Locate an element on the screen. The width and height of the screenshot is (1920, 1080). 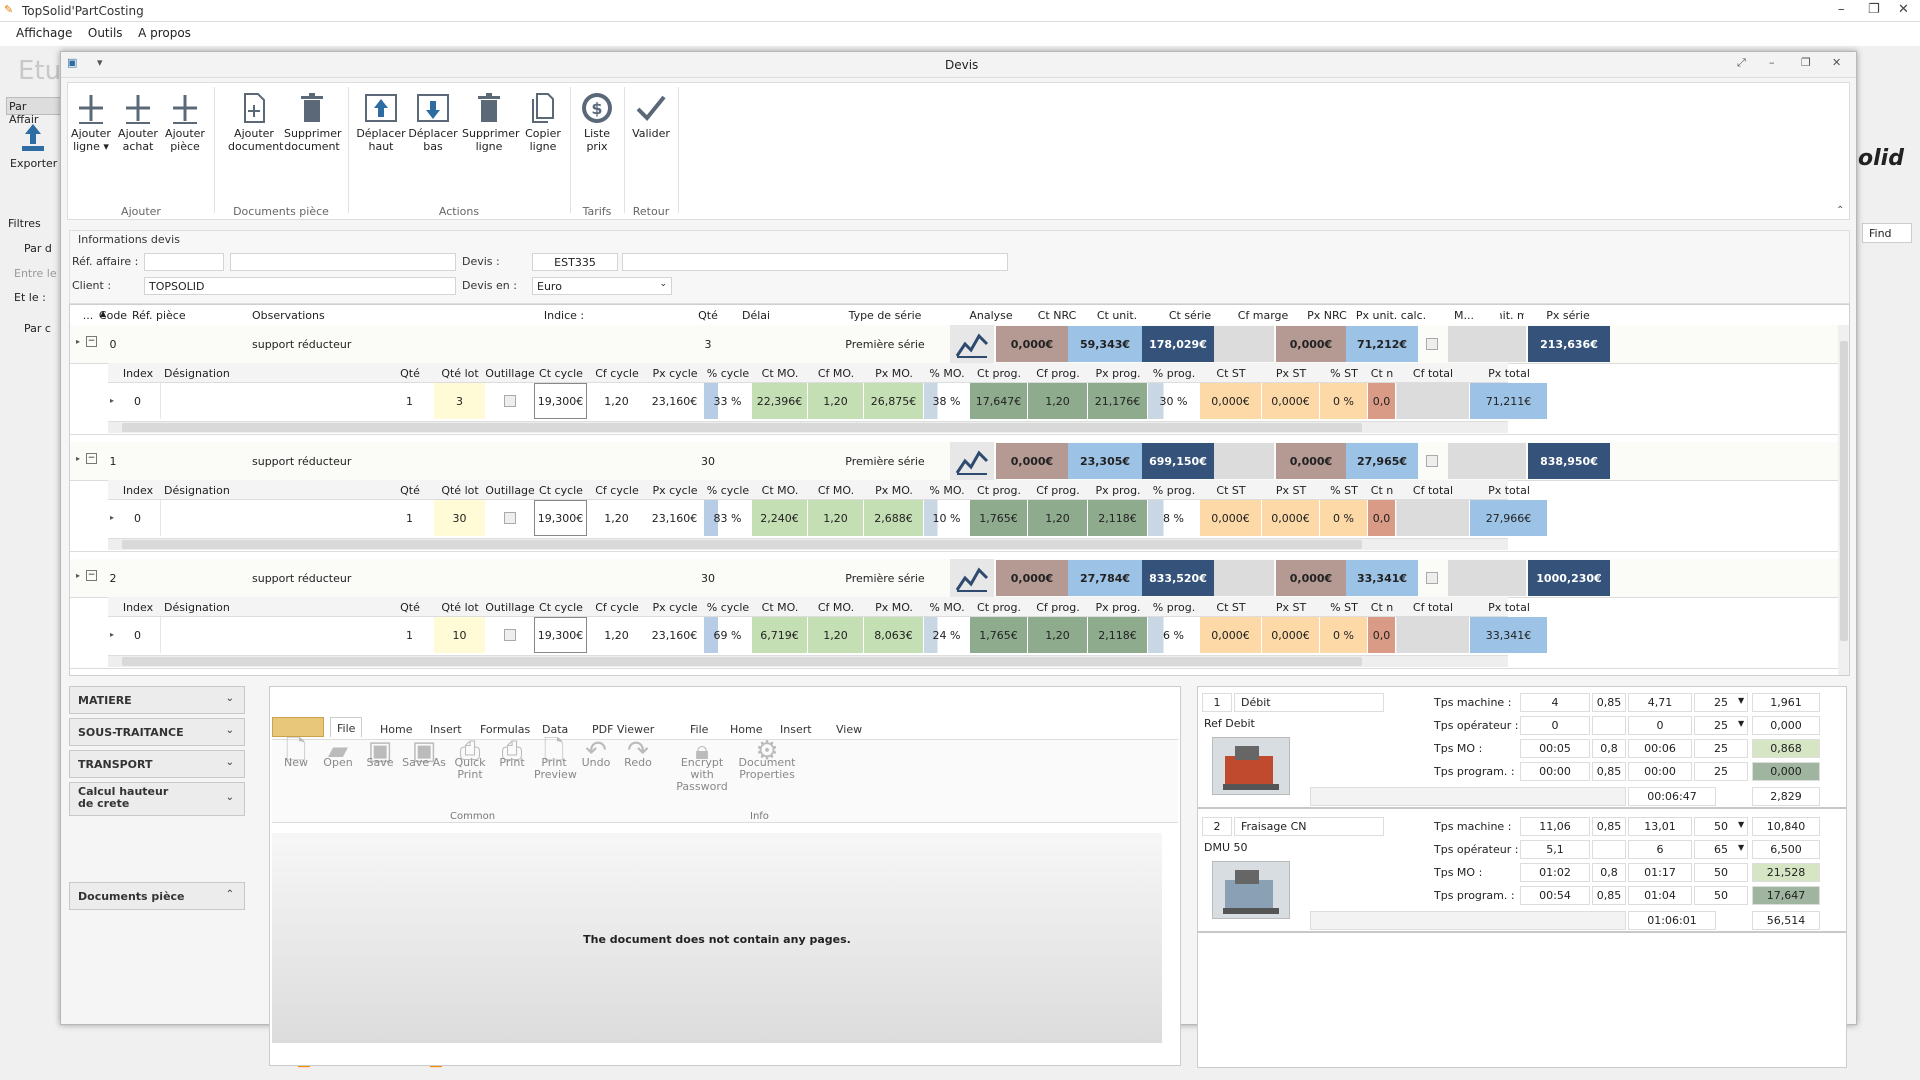
ref-piece: support réducteur is located at coordinates (302, 461).